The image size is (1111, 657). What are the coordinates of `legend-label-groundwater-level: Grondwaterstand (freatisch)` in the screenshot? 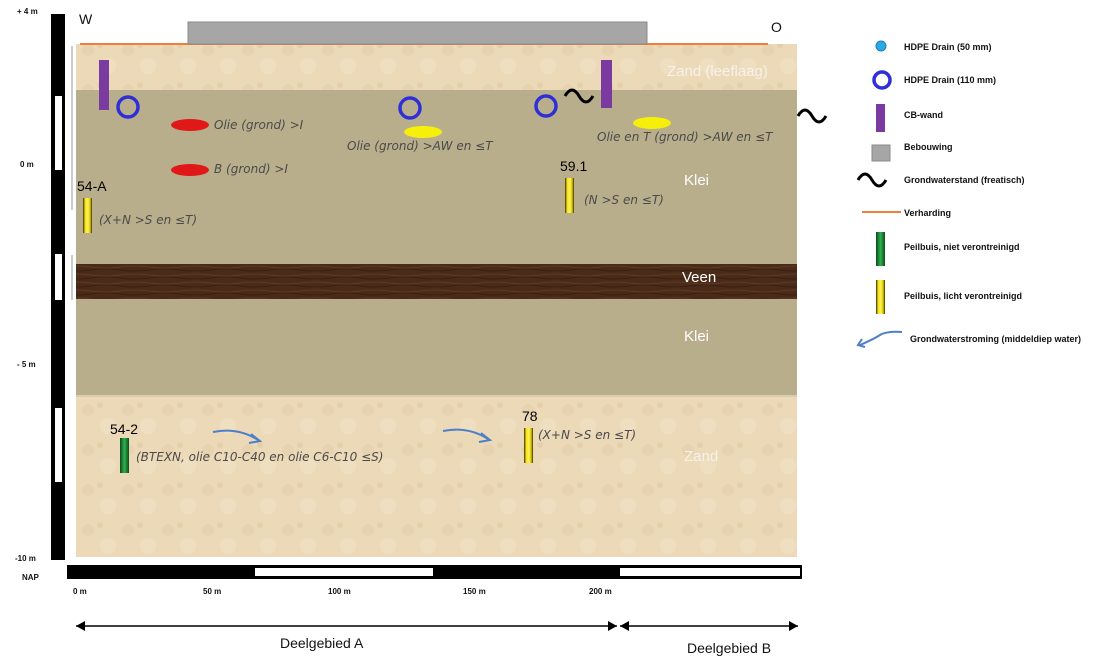 It's located at (964, 180).